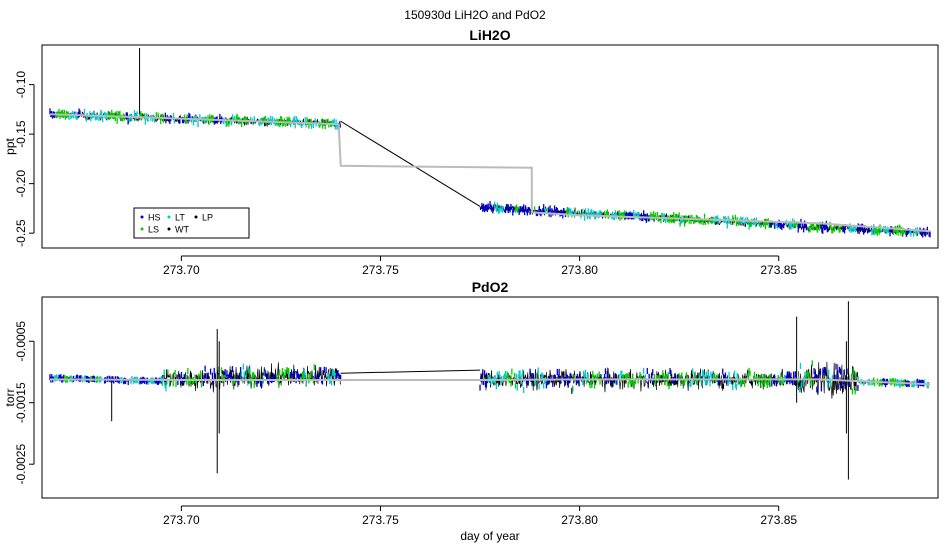 This screenshot has height=550, width=950. Describe the element at coordinates (154, 218) in the screenshot. I see `legend-label: HS` at that location.